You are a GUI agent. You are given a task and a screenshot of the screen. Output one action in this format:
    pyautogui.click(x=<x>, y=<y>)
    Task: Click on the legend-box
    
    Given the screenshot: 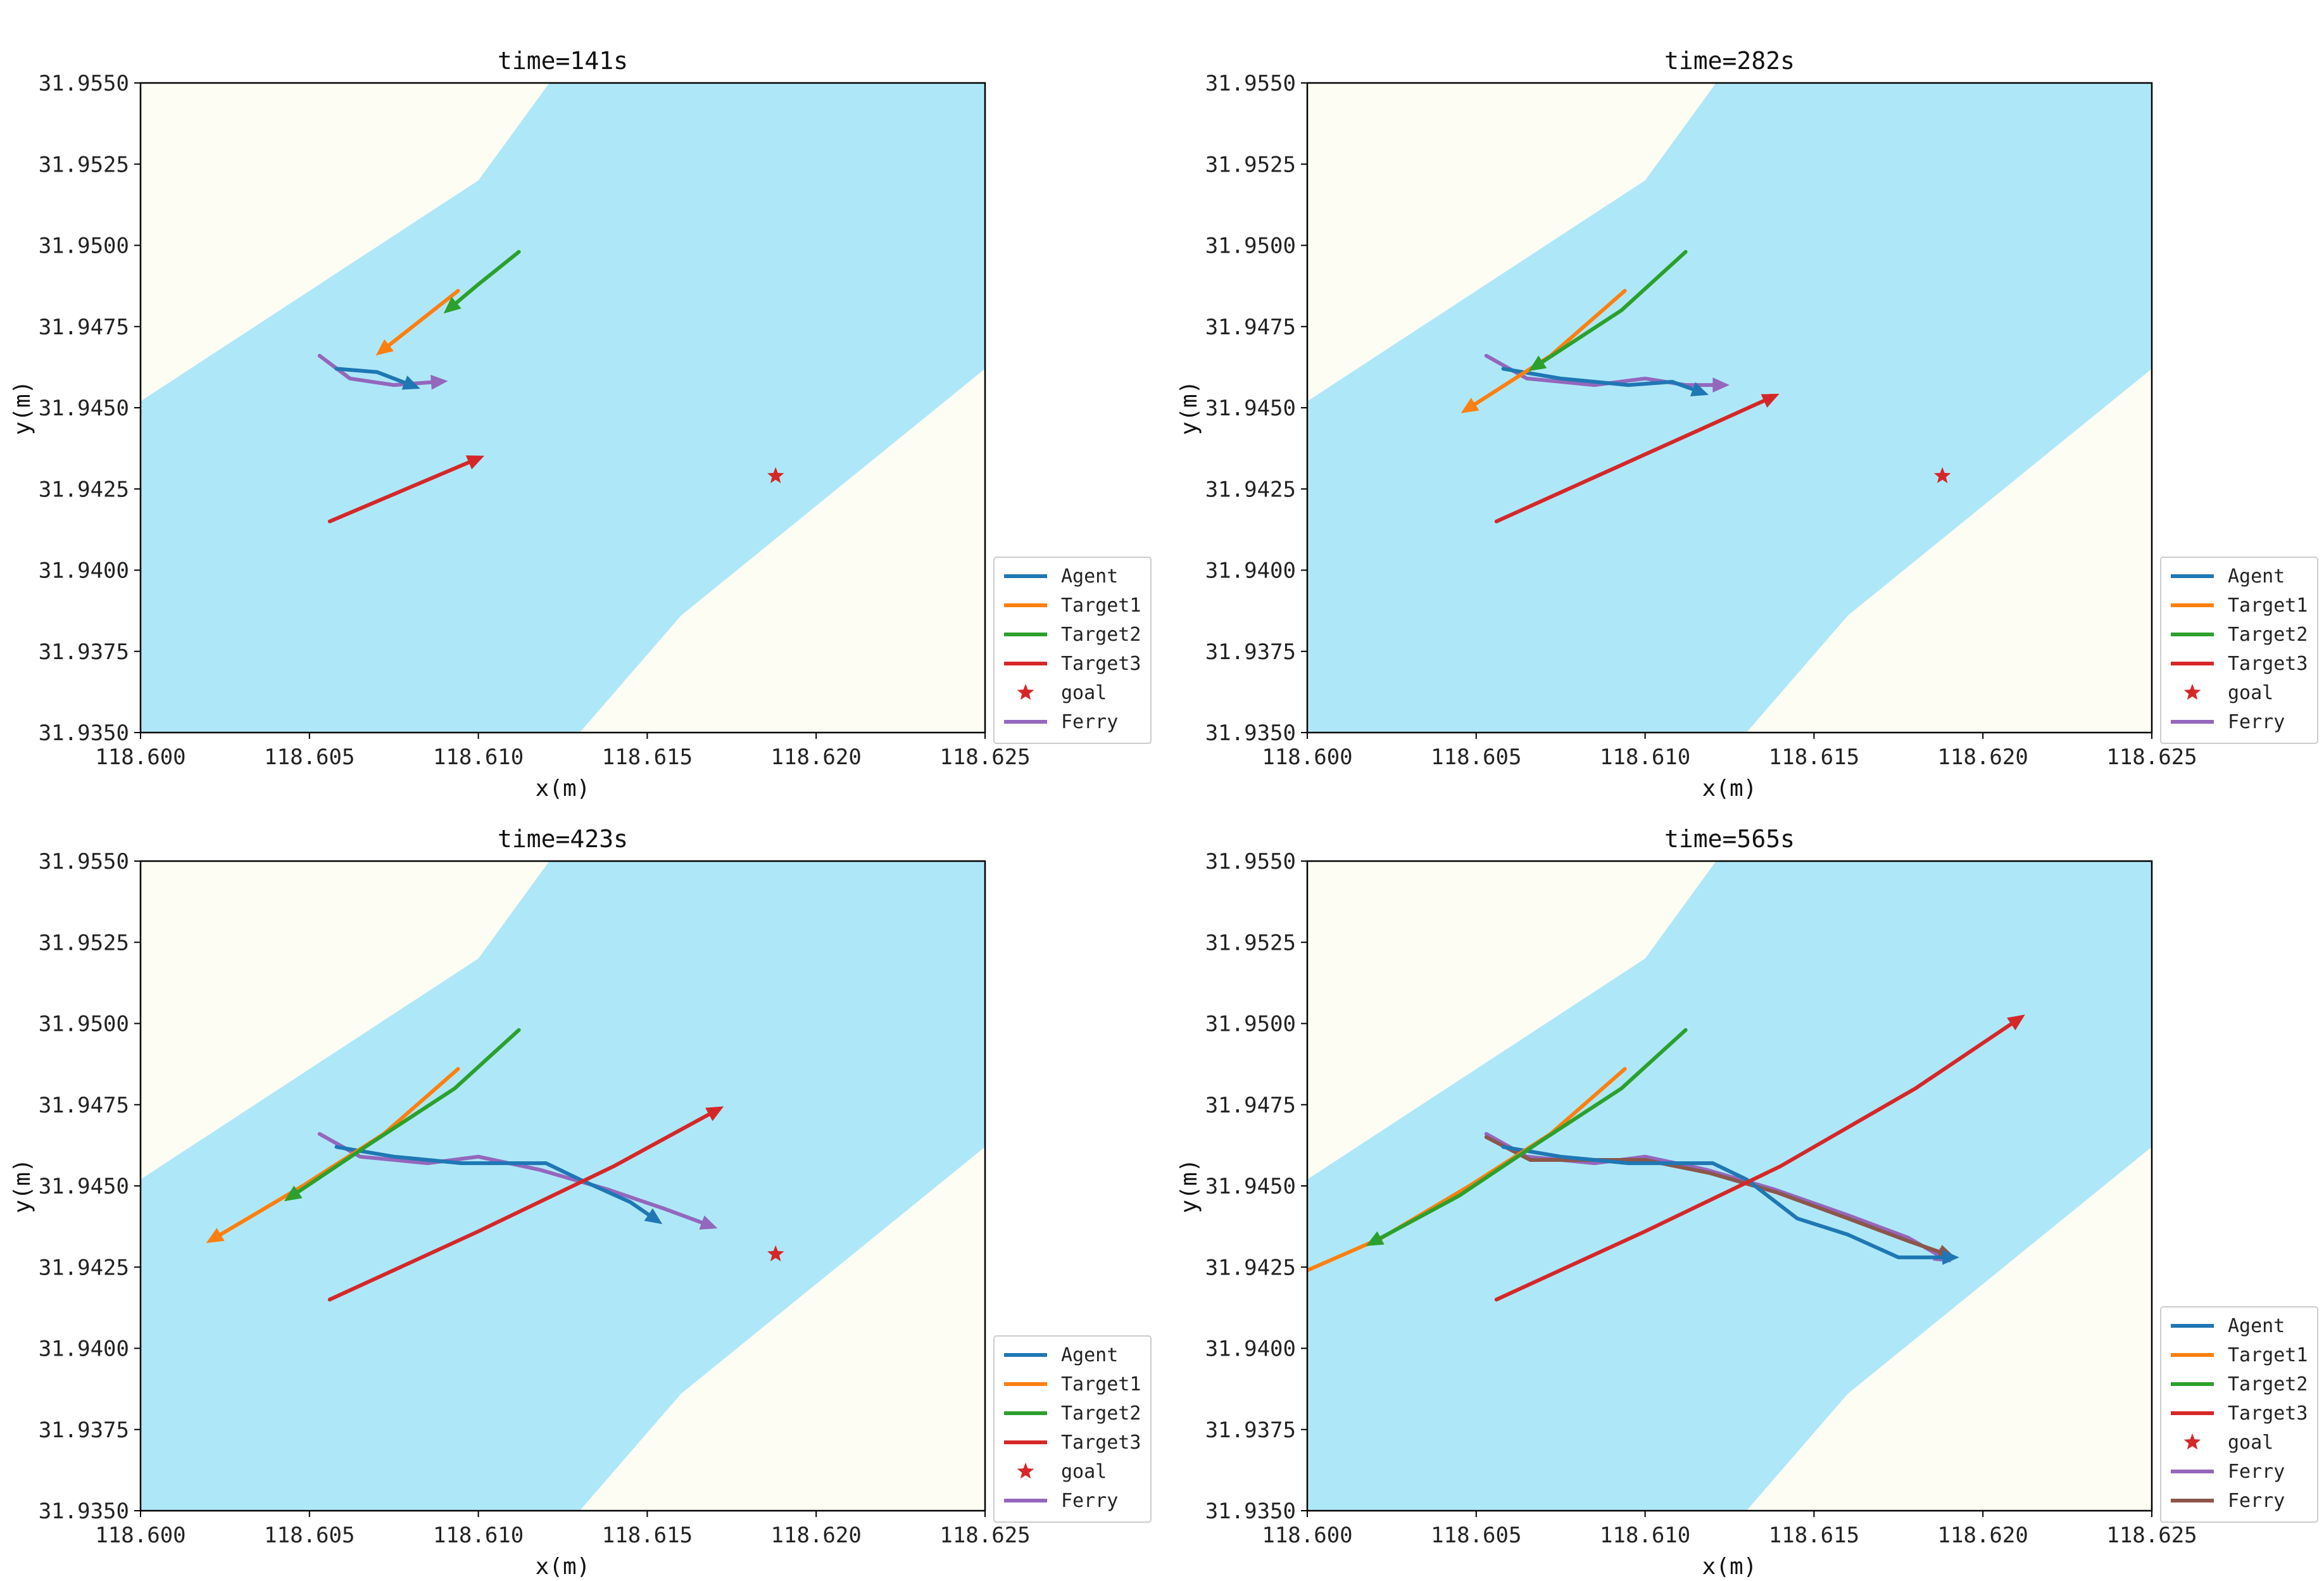 What is the action you would take?
    pyautogui.click(x=2239, y=1414)
    